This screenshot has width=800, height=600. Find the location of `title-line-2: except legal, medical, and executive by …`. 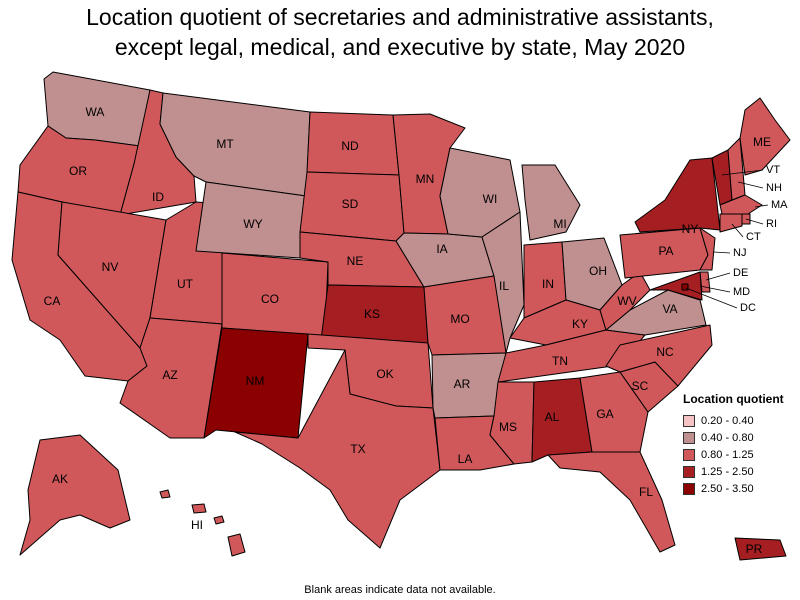

title-line-2: except legal, medical, and executive by … is located at coordinates (400, 47).